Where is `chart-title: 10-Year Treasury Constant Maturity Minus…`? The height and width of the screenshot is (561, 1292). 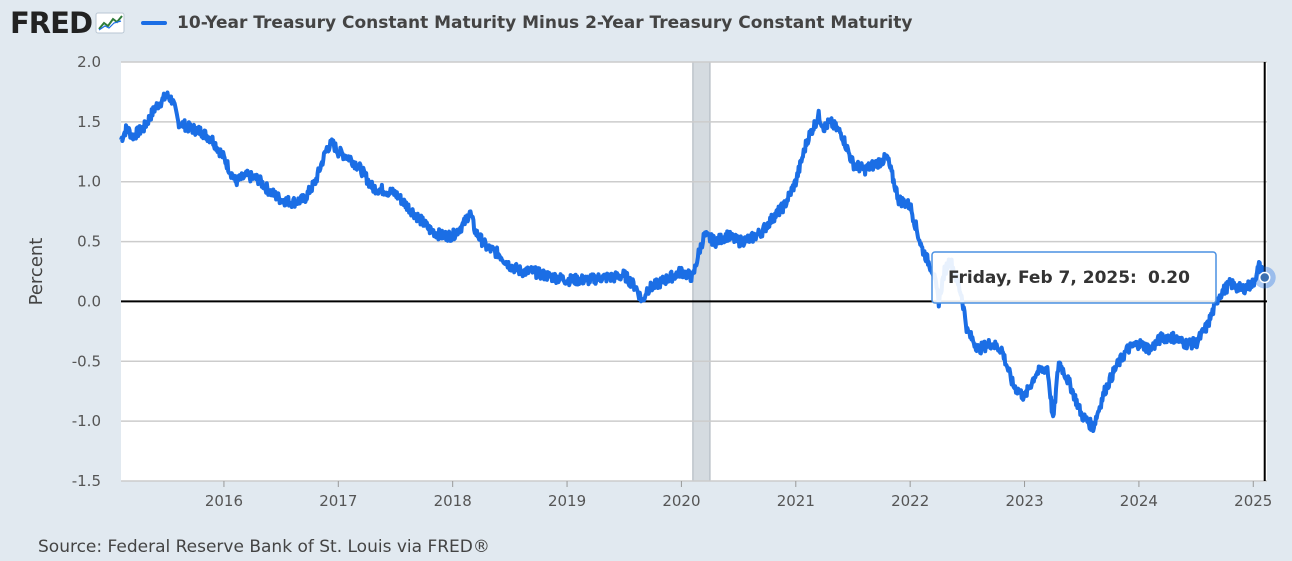
chart-title: 10-Year Treasury Constant Maturity Minus… is located at coordinates (545, 23).